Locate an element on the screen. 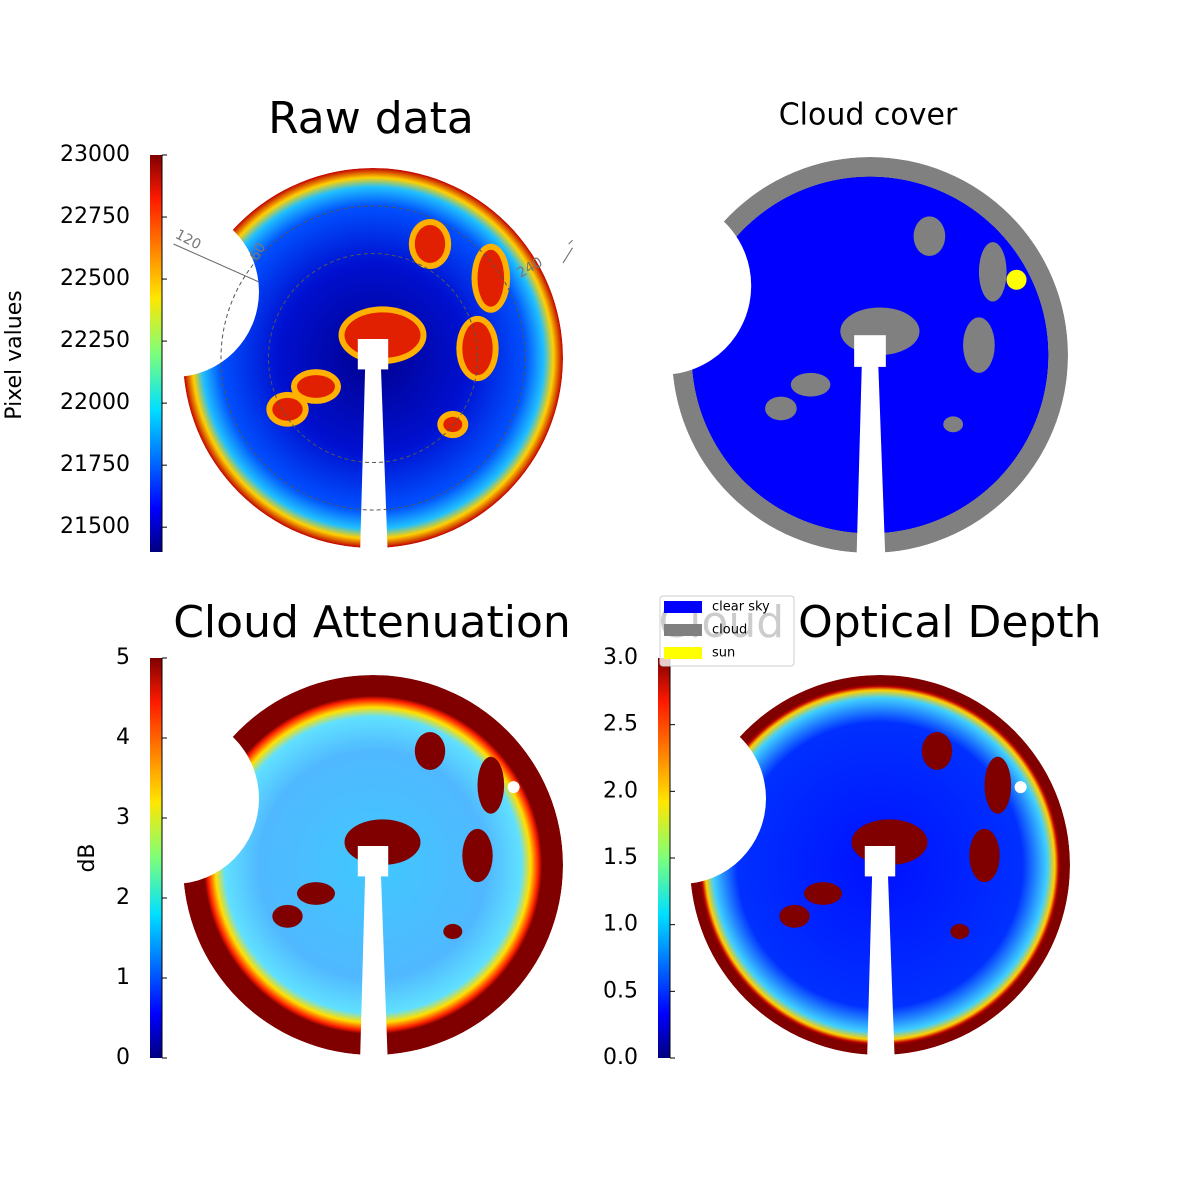  colorbar-tick-label: 0.5 is located at coordinates (620, 990).